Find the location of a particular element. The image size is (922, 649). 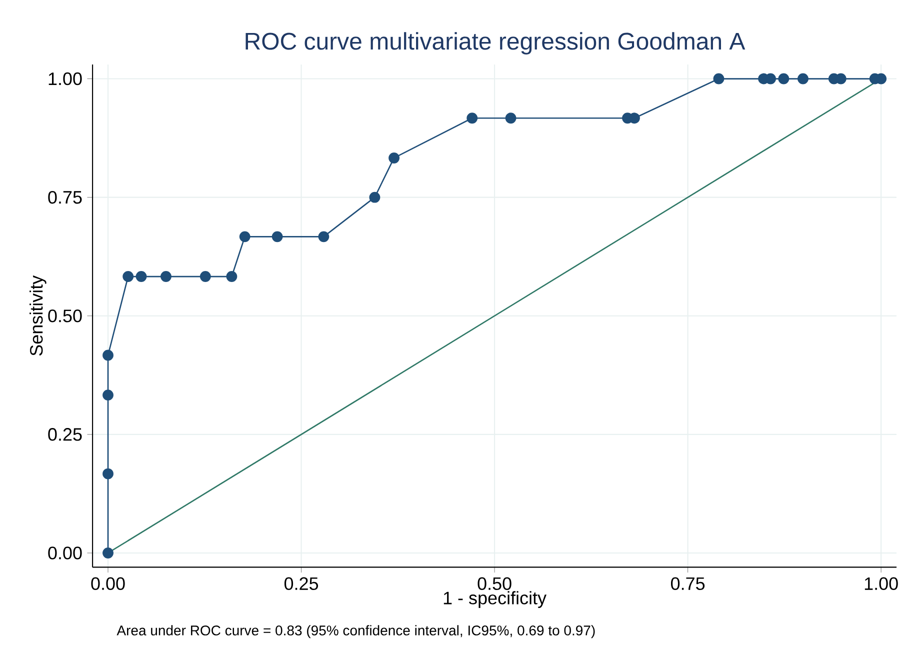

x-tick-label: 0.75 is located at coordinates (688, 583).